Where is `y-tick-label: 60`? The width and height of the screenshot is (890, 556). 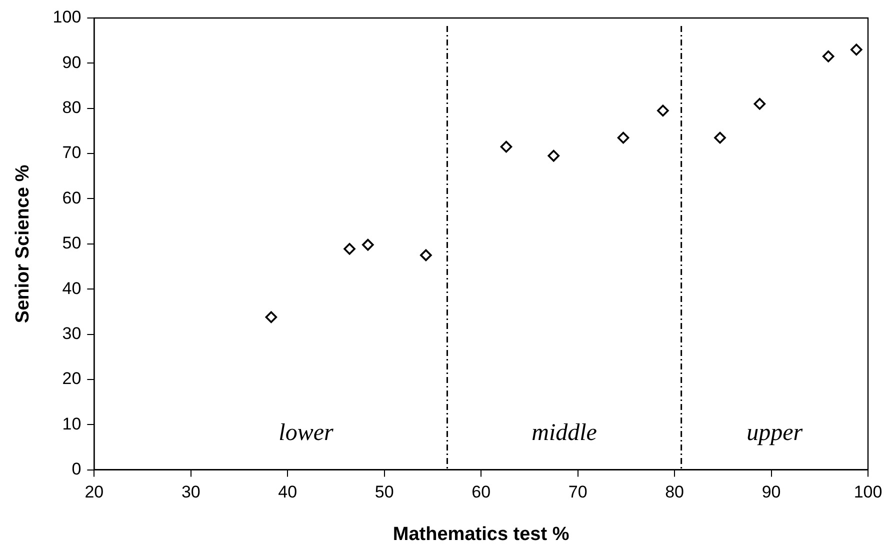
y-tick-label: 60 is located at coordinates (72, 198).